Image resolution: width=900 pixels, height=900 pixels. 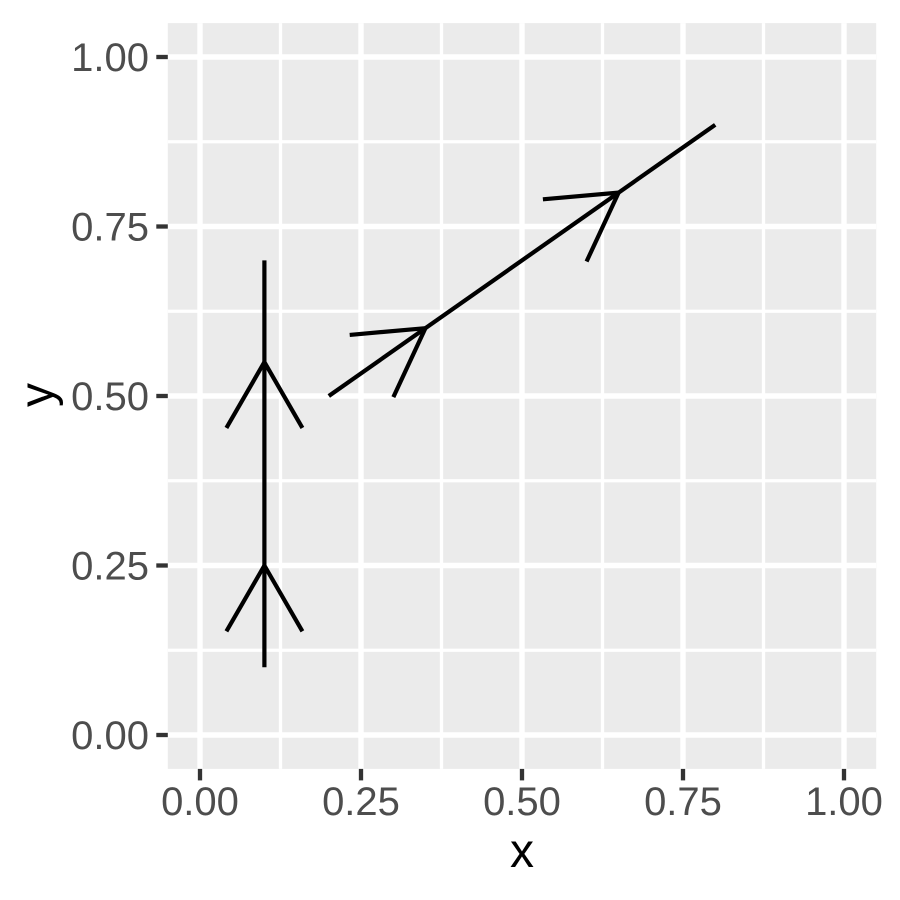 What do you see at coordinates (522, 260) in the screenshot?
I see `diagonal-arrow-path` at bounding box center [522, 260].